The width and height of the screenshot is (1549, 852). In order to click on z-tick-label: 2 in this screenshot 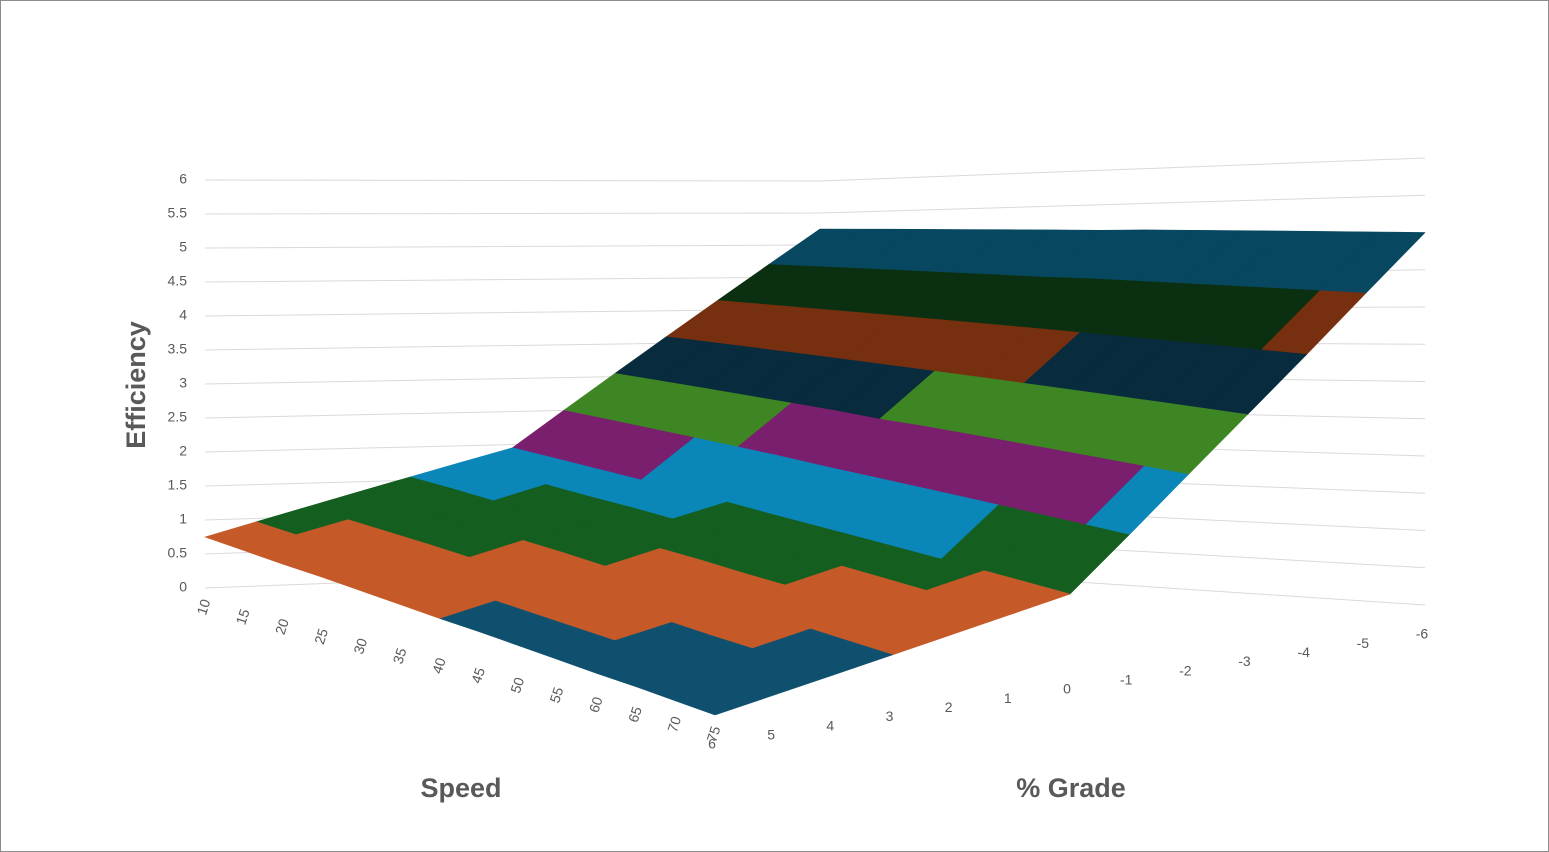, I will do `click(183, 451)`.